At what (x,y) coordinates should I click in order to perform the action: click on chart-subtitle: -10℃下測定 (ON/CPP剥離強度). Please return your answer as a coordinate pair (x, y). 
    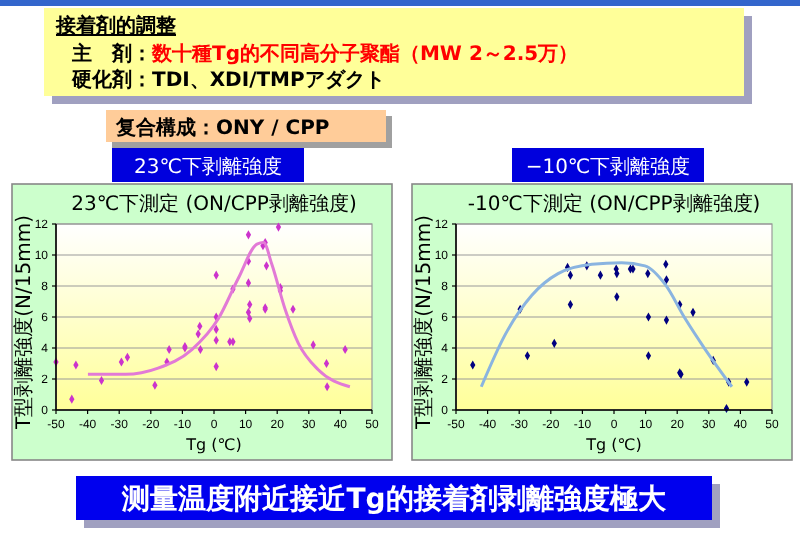
    Looking at the image, I should click on (614, 204).